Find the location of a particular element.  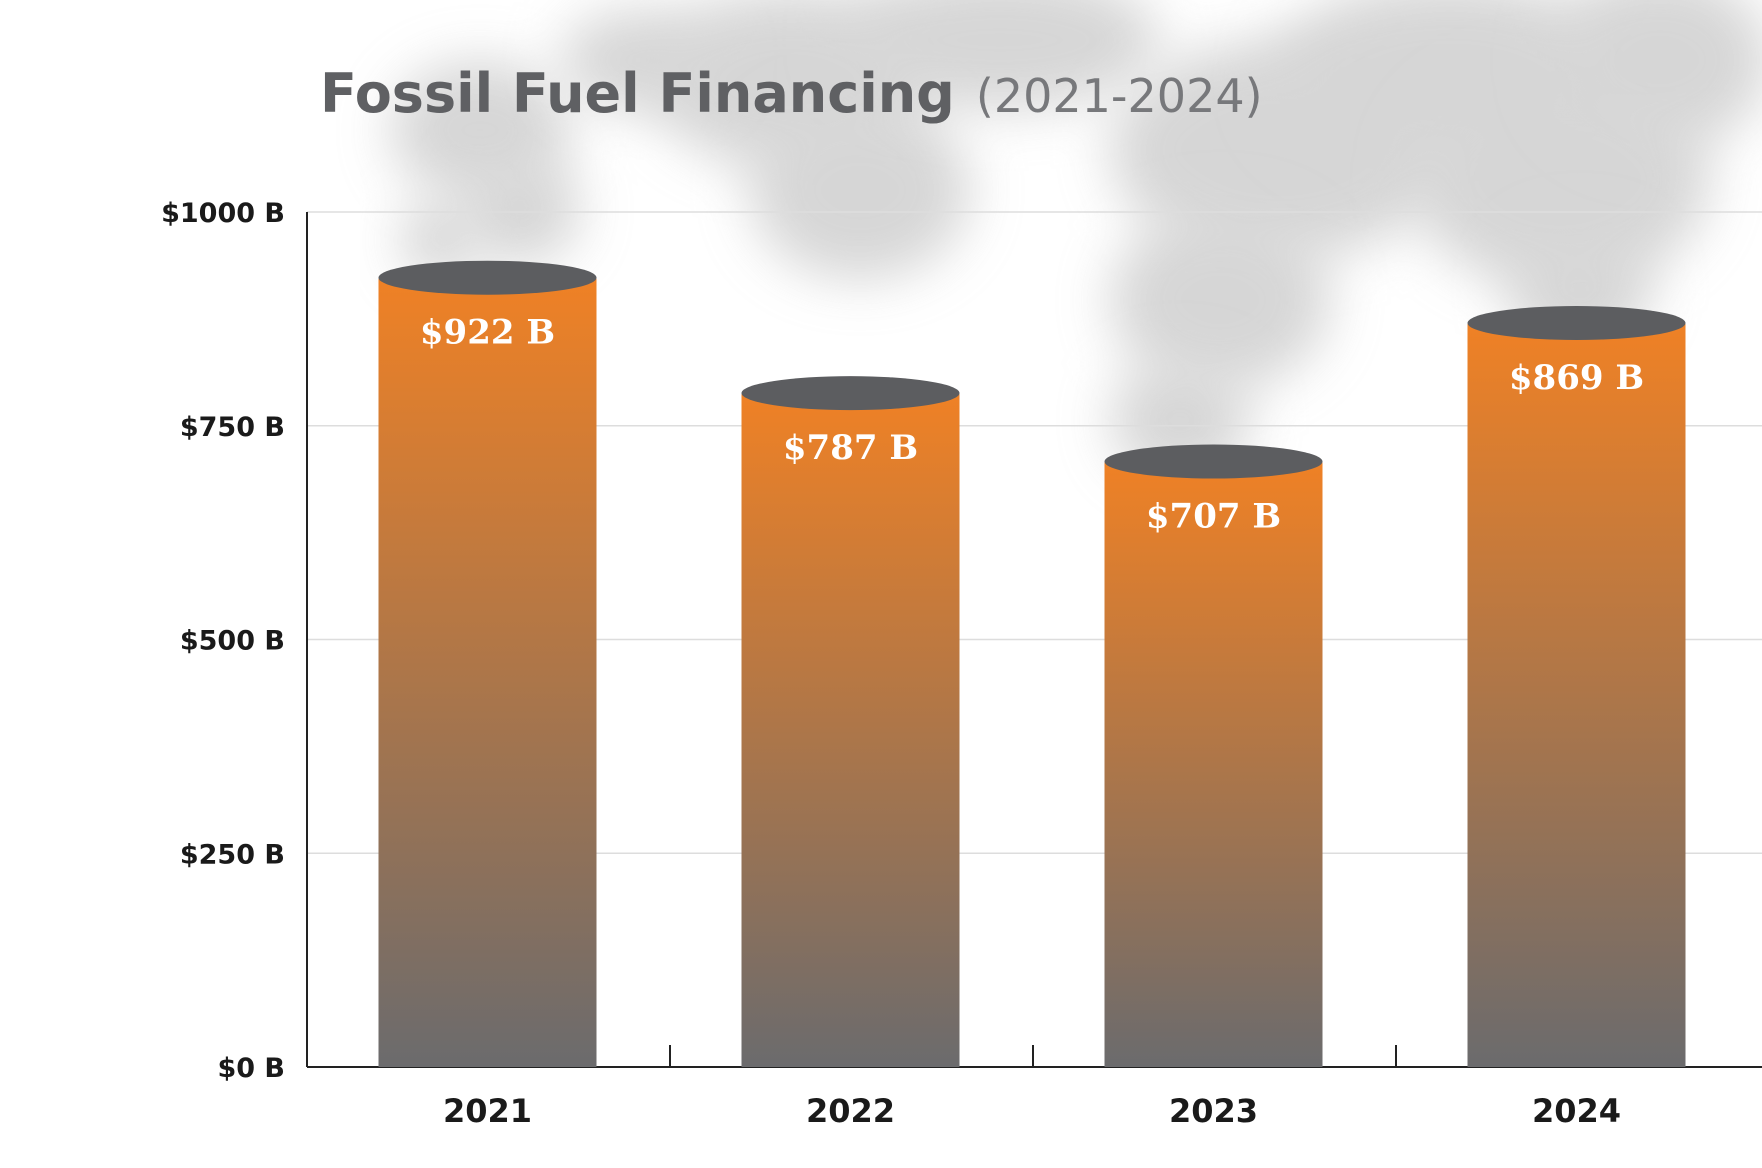

data-label: $922 B is located at coordinates (487, 333).